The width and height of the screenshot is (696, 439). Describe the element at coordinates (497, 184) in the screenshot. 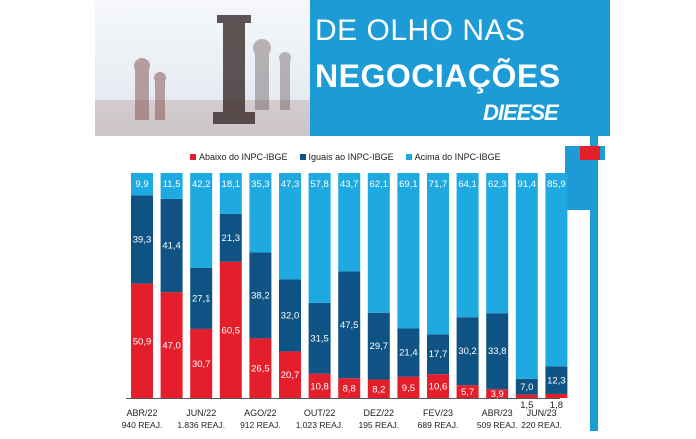

I see `data-label-above-12: 62,3` at that location.